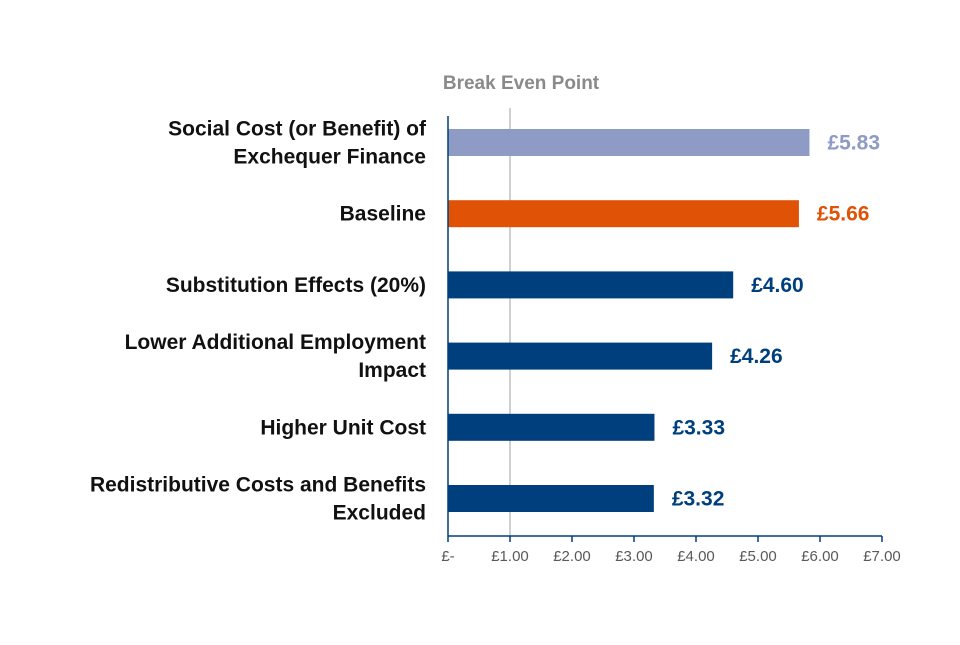 The image size is (960, 645). I want to click on category-label-line: Excluded, so click(379, 513).